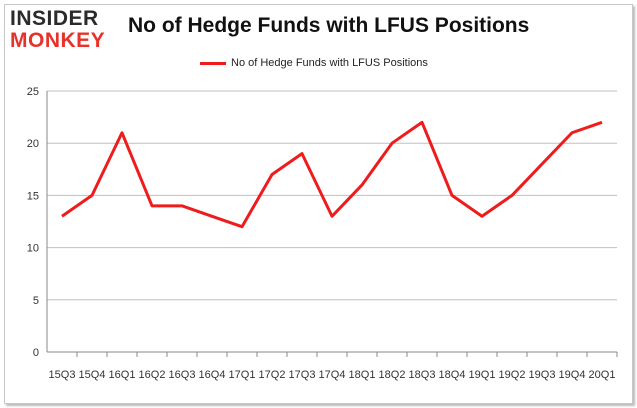  What do you see at coordinates (392, 375) in the screenshot?
I see `x-tick-label: 18Q2` at bounding box center [392, 375].